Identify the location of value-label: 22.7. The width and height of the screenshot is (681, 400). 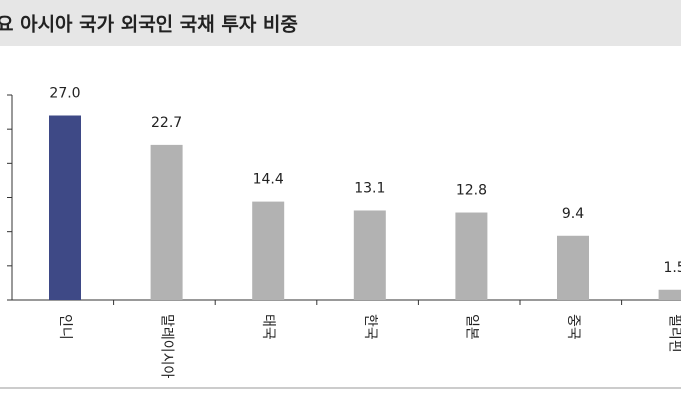
(166, 123).